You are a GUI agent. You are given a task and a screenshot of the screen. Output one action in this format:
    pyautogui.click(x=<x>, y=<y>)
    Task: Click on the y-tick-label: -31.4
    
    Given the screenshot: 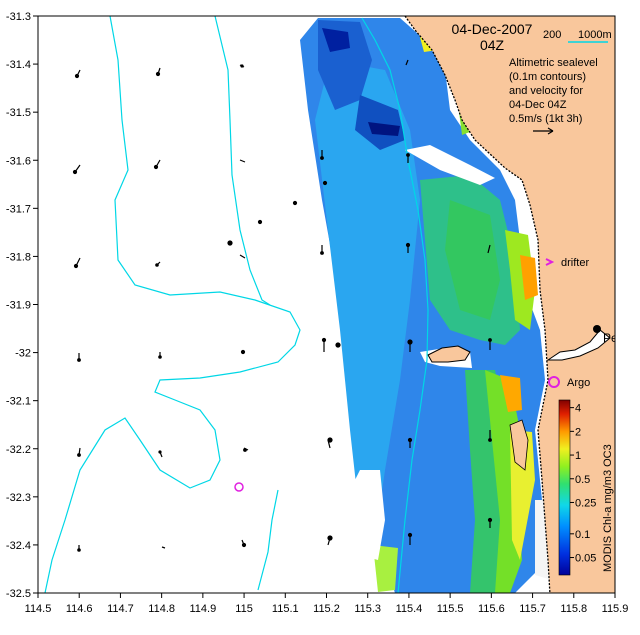 What is the action you would take?
    pyautogui.click(x=18, y=65)
    